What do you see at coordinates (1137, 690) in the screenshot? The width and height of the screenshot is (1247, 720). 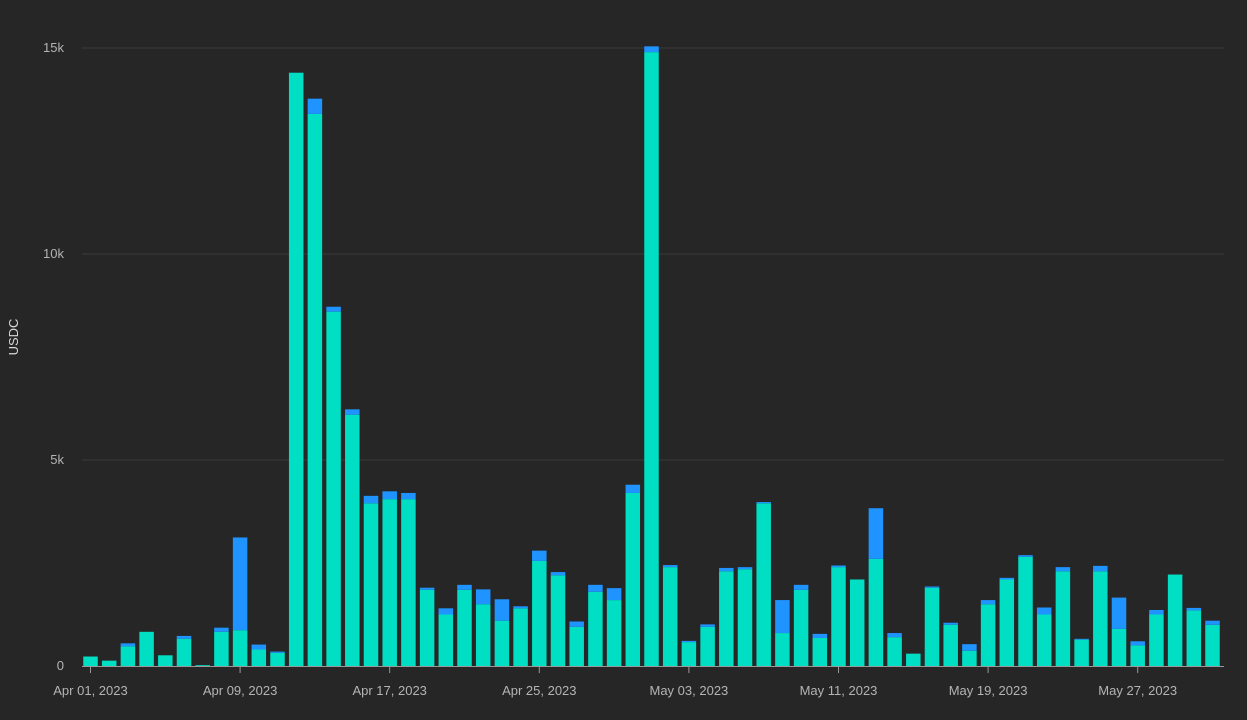 I see `x-tick-label: May 27, 2023` at bounding box center [1137, 690].